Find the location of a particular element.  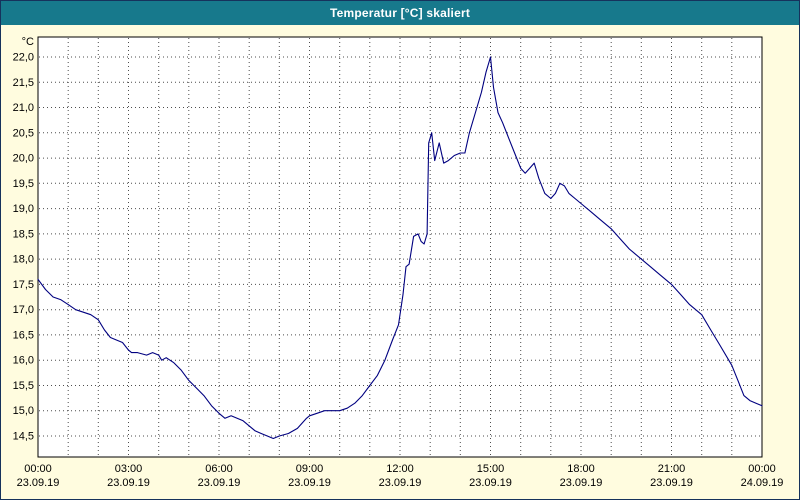

y-tick-label: 18,0 is located at coordinates (23, 260).